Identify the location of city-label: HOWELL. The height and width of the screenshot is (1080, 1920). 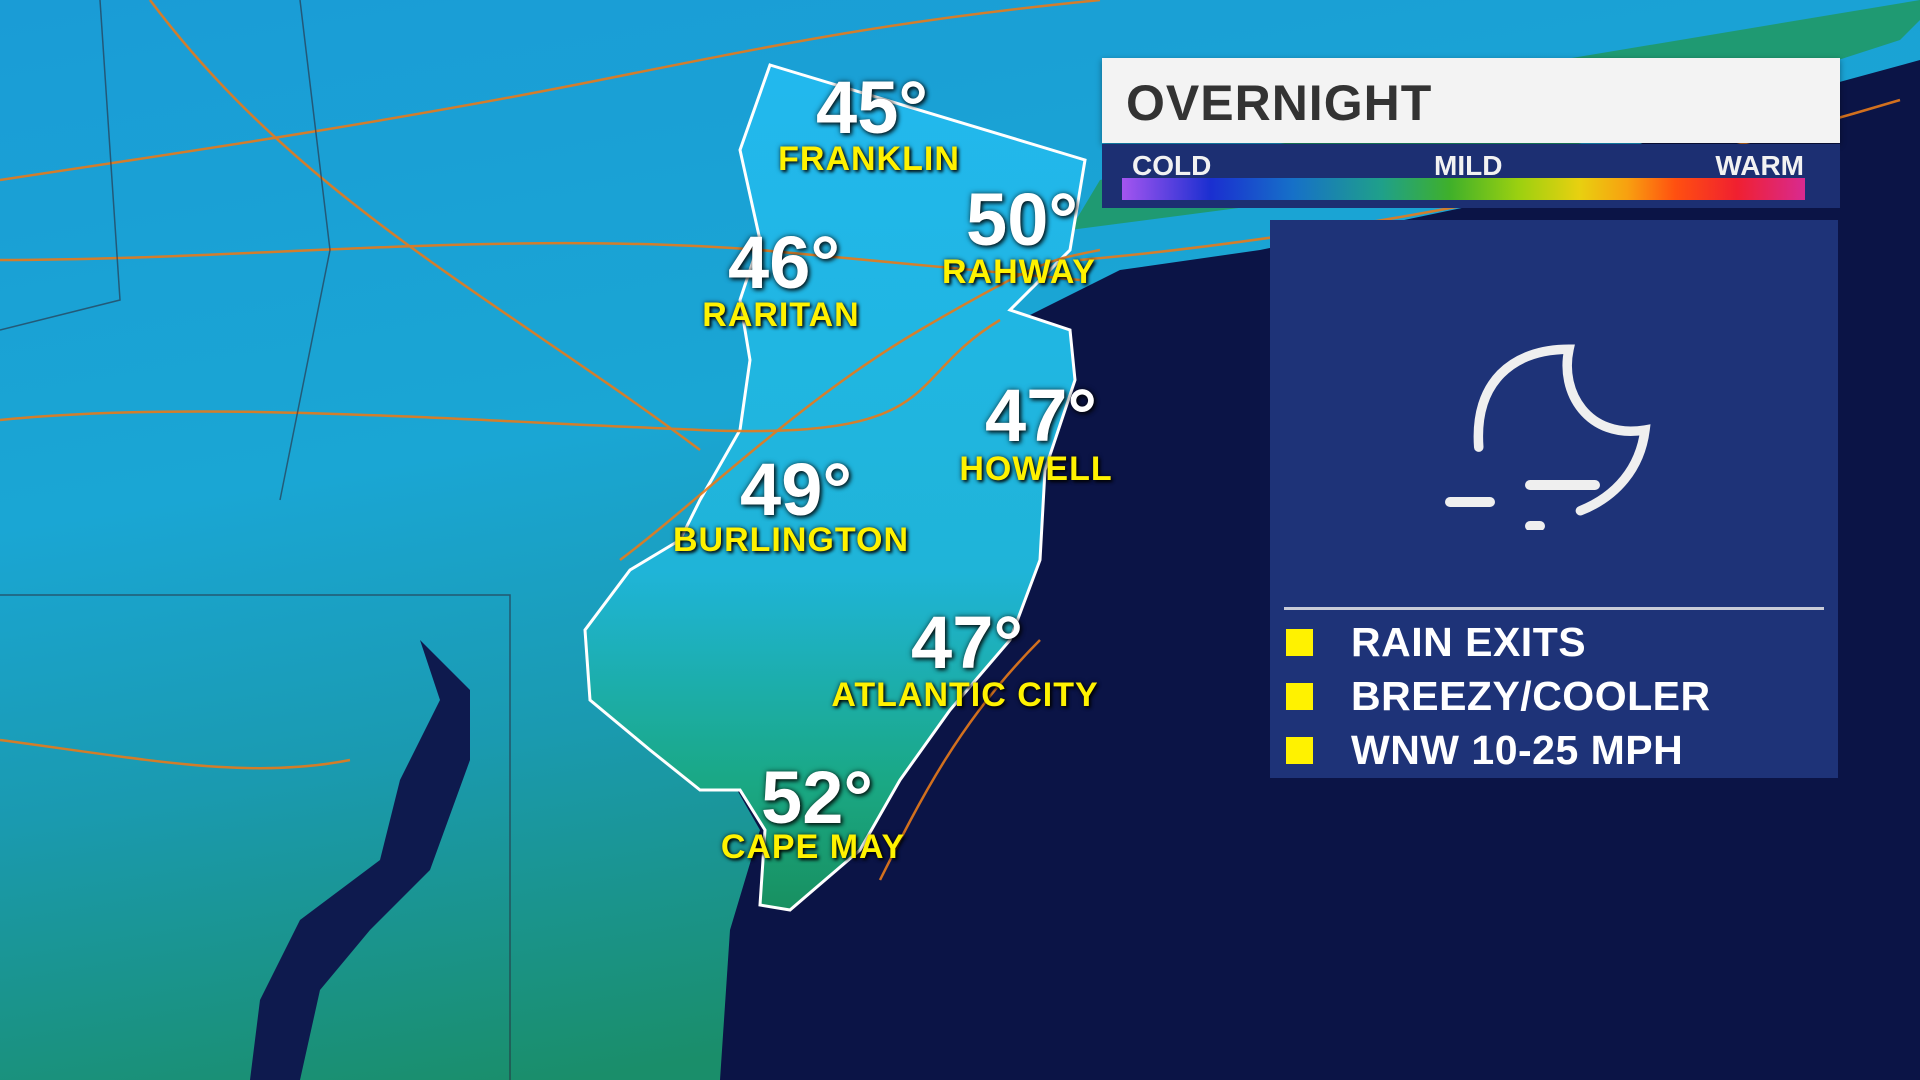
(1036, 469).